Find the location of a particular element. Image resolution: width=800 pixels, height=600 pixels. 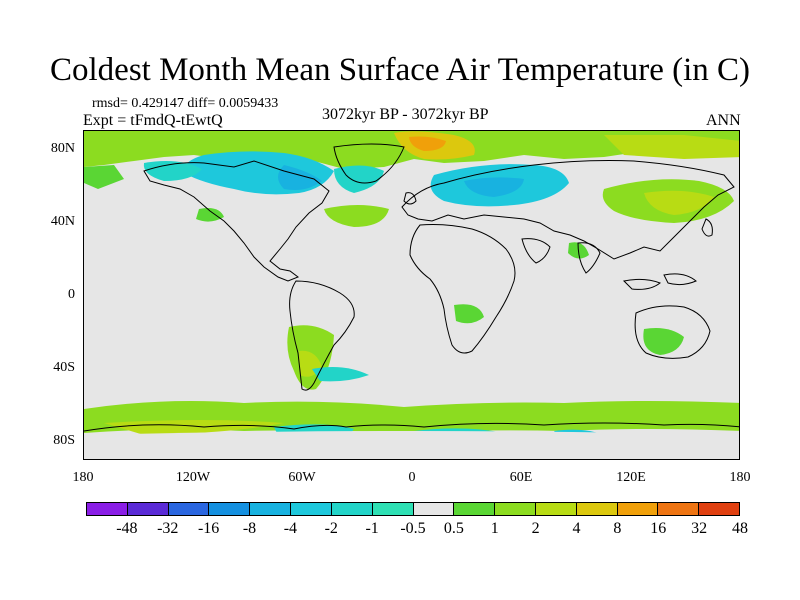

lat-label: 80S is located at coordinates (64, 440).